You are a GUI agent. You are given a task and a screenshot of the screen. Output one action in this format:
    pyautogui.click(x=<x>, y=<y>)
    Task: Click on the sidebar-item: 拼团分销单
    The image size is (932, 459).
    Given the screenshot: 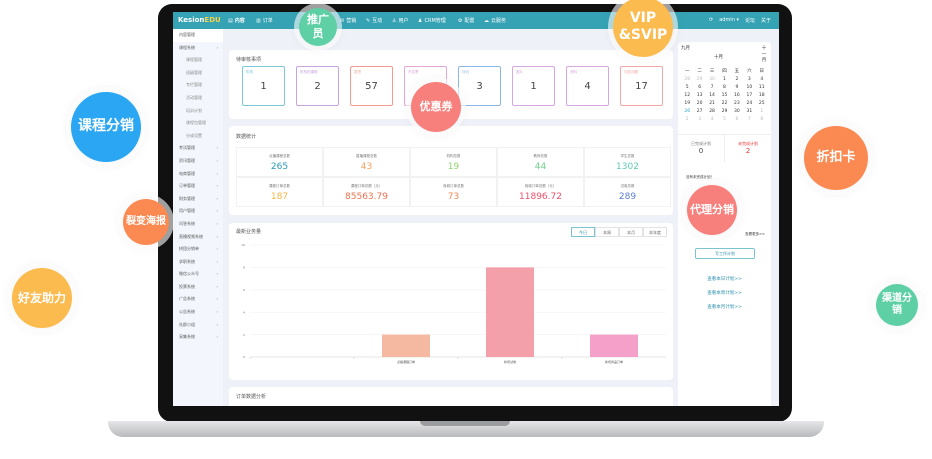 What is the action you would take?
    pyautogui.click(x=198, y=249)
    